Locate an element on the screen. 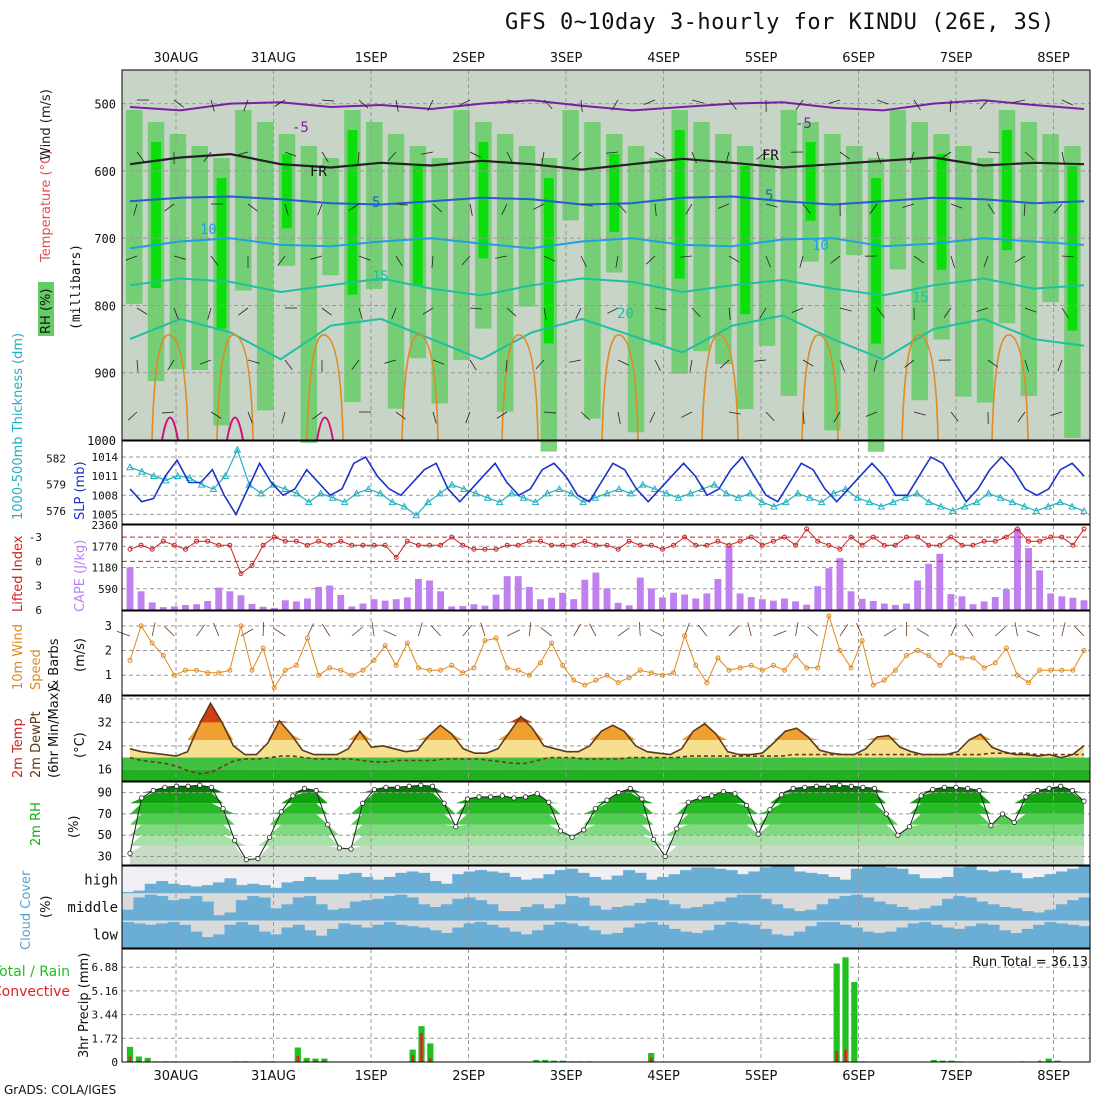 This screenshot has height=1100, width=1100. rh-tick-label: 50 is located at coordinates (105, 835).